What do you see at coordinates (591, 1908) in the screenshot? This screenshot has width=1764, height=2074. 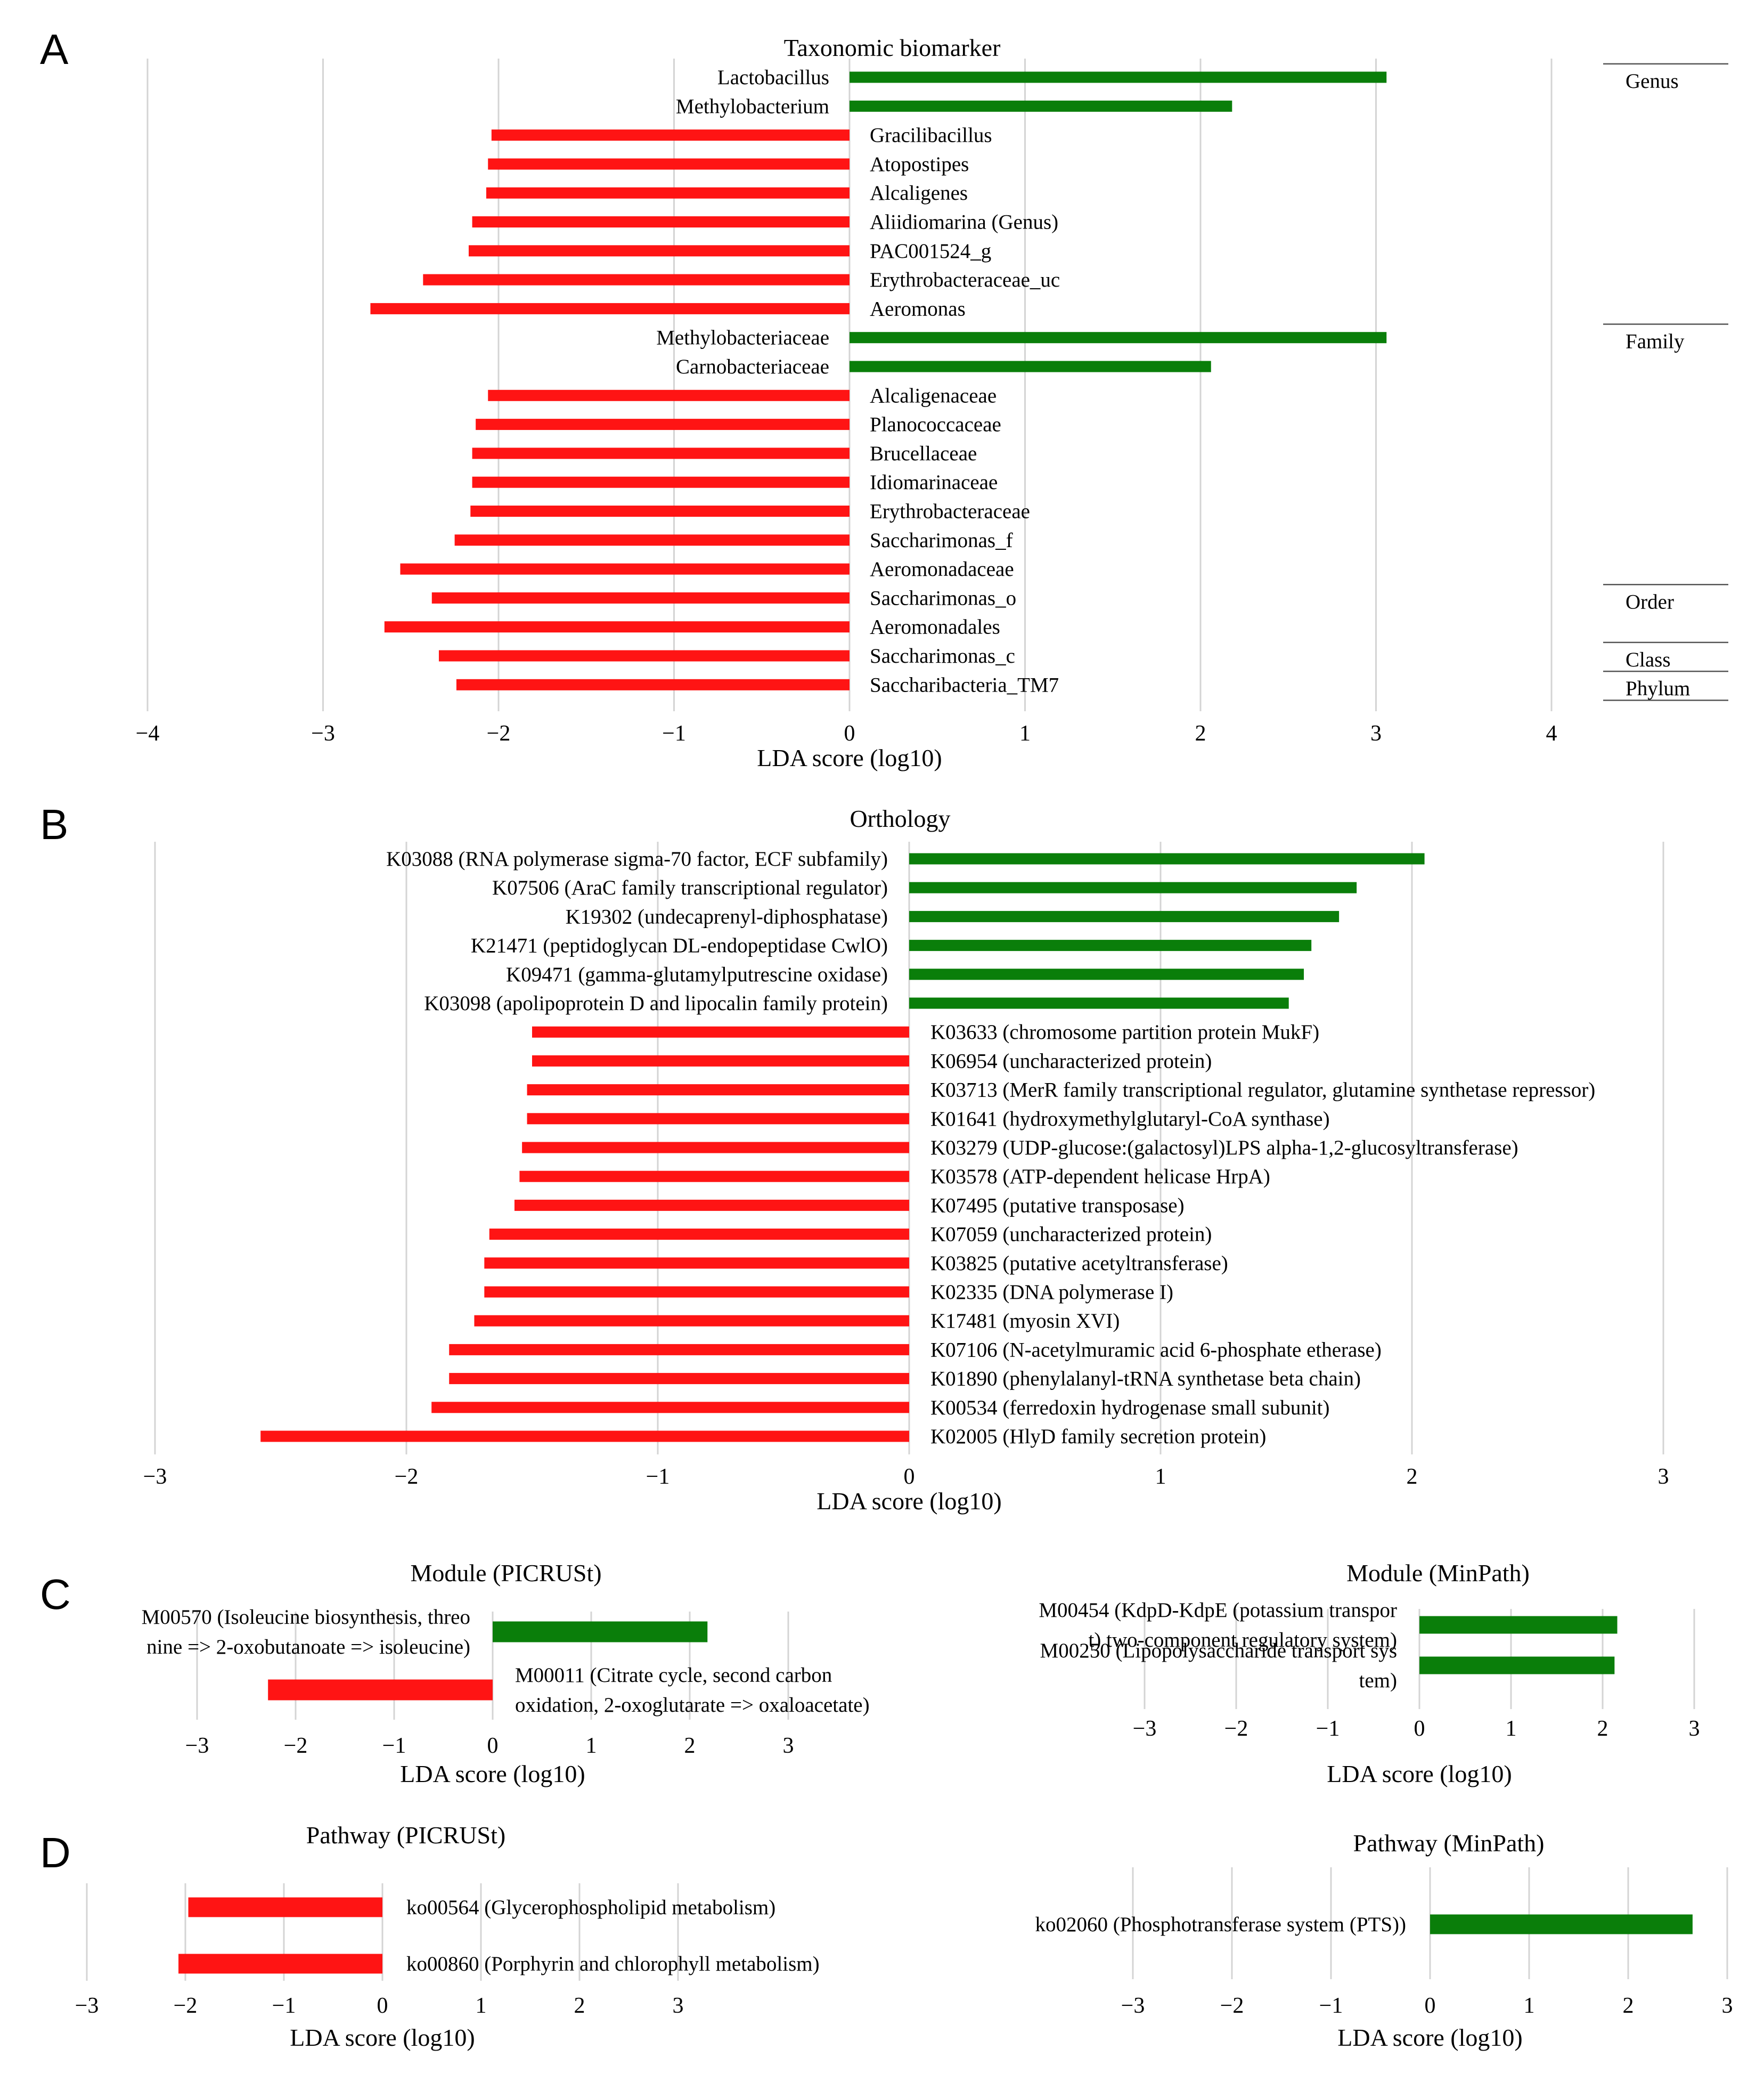 I see `bar-label: ko00564 (Glycerophospholipid metabolism)` at bounding box center [591, 1908].